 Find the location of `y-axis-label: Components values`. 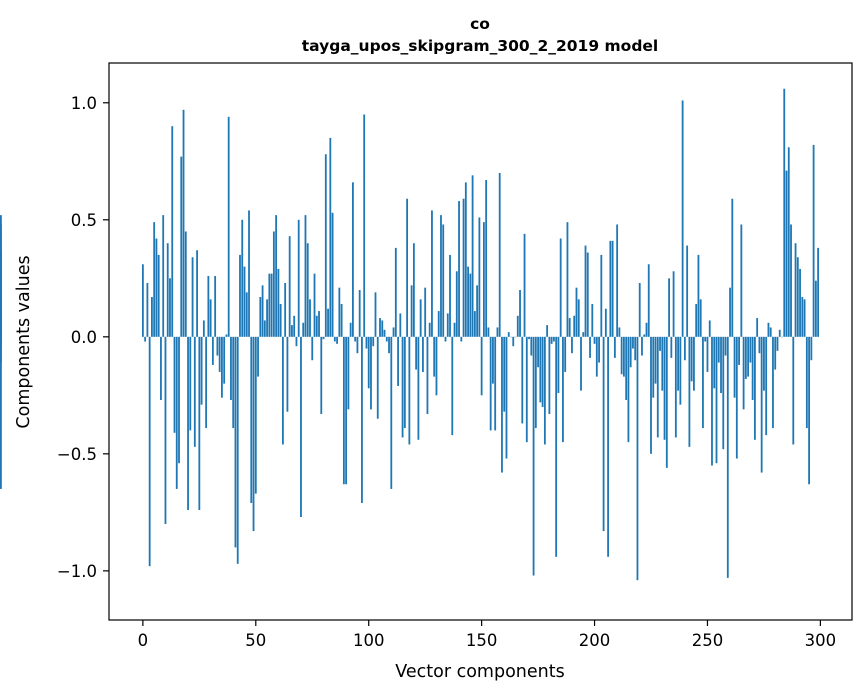

y-axis-label: Components values is located at coordinates (24, 341).